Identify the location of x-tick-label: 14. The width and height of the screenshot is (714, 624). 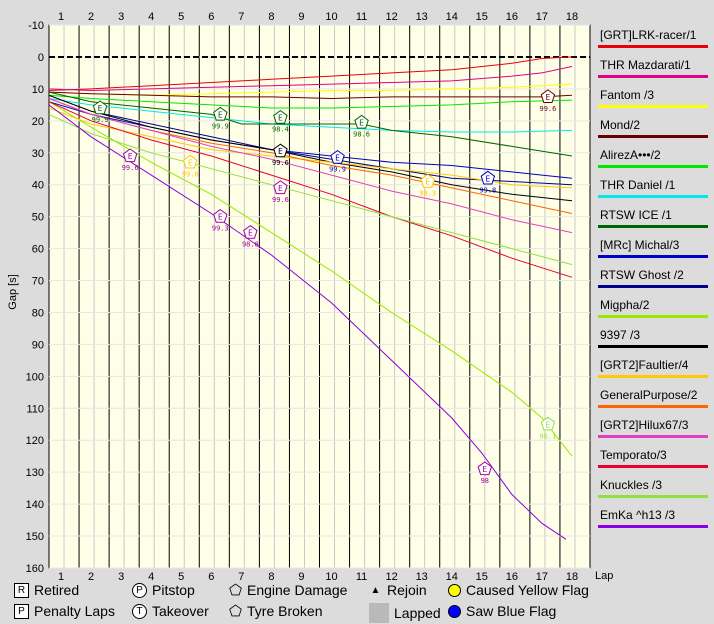
(452, 577).